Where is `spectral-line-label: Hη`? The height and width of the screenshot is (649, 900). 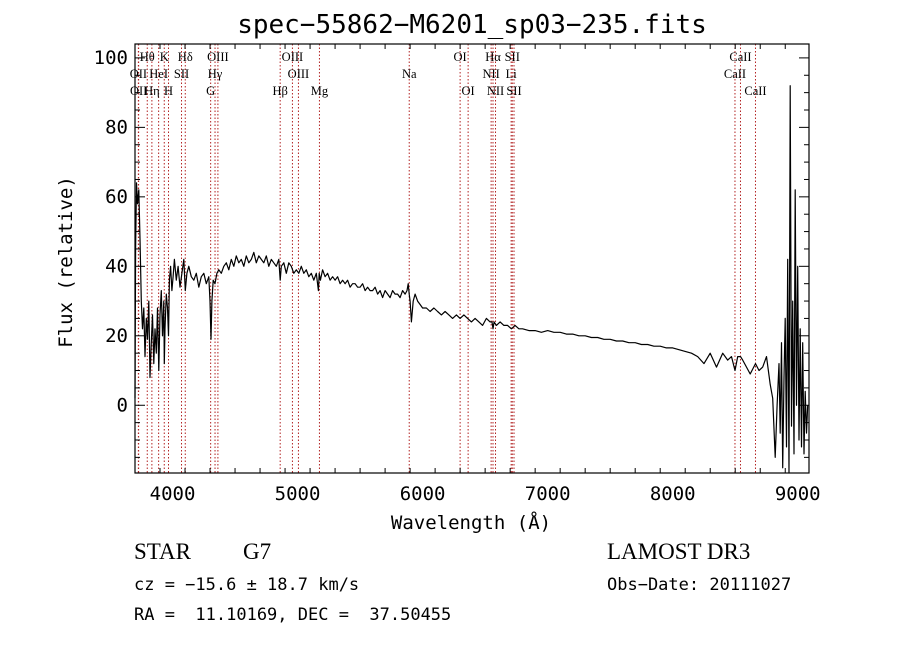
spectral-line-label: Hη is located at coordinates (152, 91).